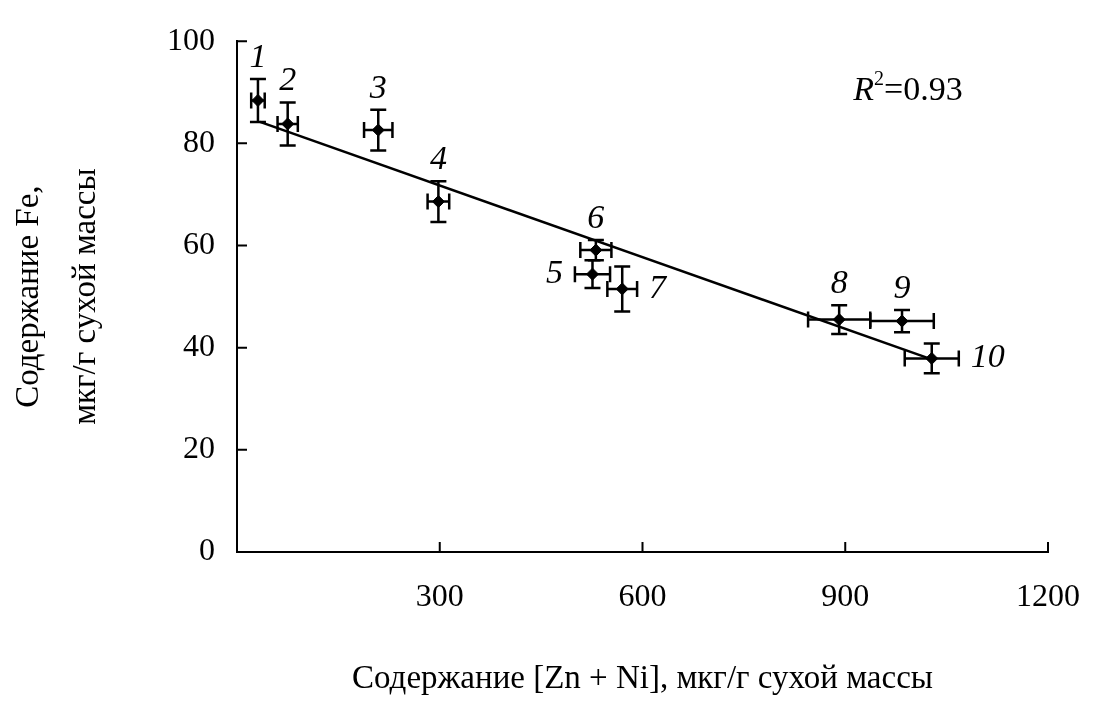 Image resolution: width=1106 pixels, height=703 pixels. Describe the element at coordinates (199, 242) in the screenshot. I see `y-tick-label: 60` at that location.